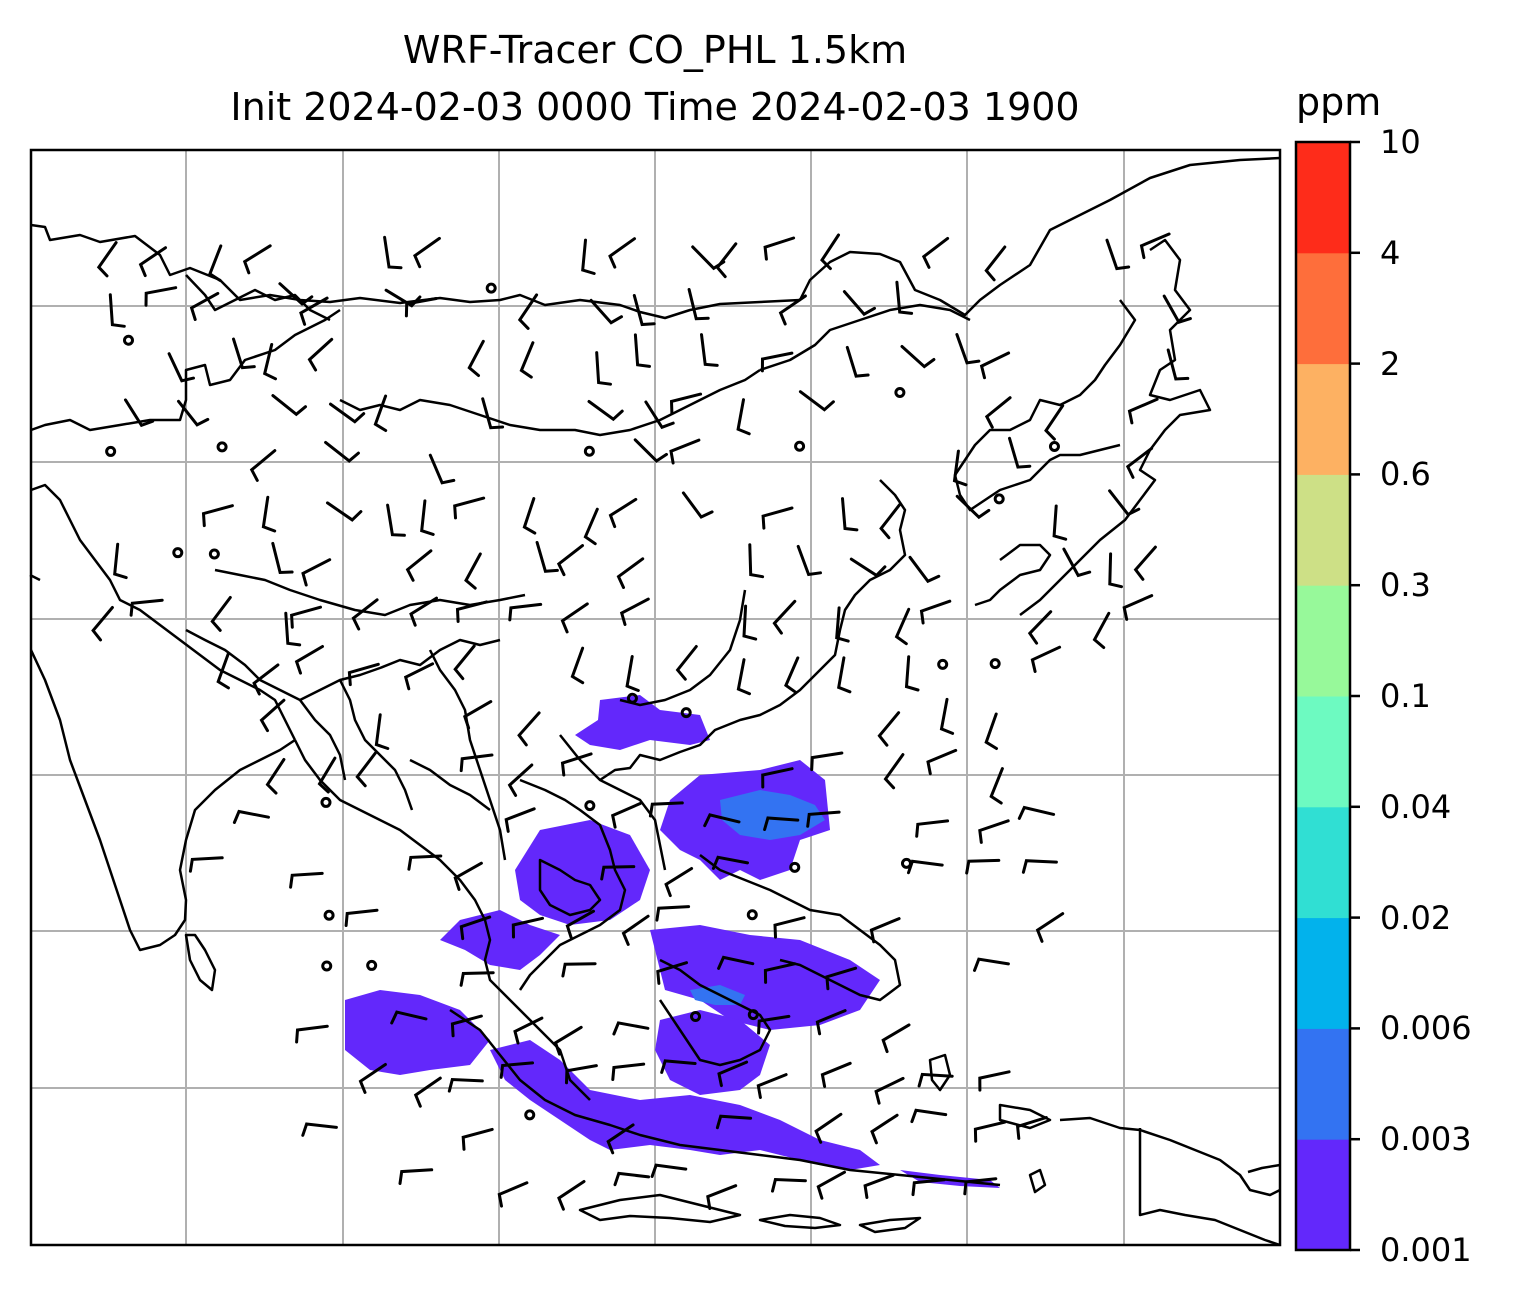  I want to click on colorbar-tick-label: 10, so click(1400, 142).